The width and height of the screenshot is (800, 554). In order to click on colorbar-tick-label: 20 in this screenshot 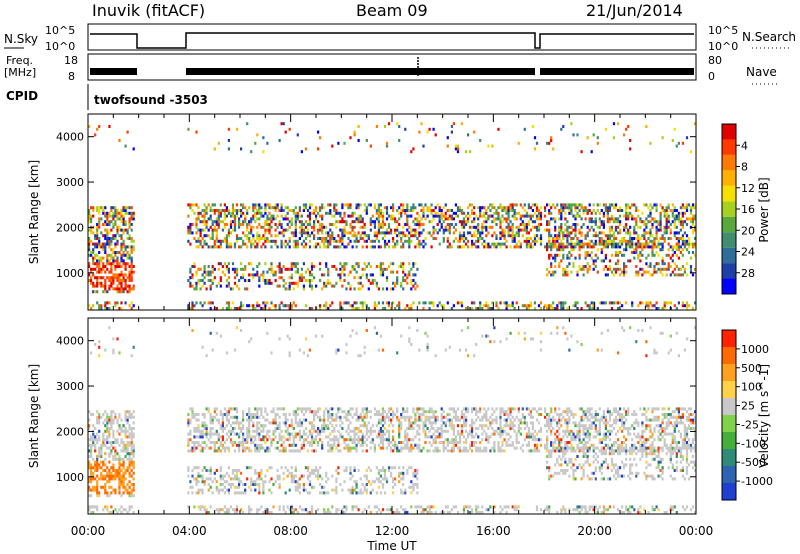, I will do `click(748, 230)`.